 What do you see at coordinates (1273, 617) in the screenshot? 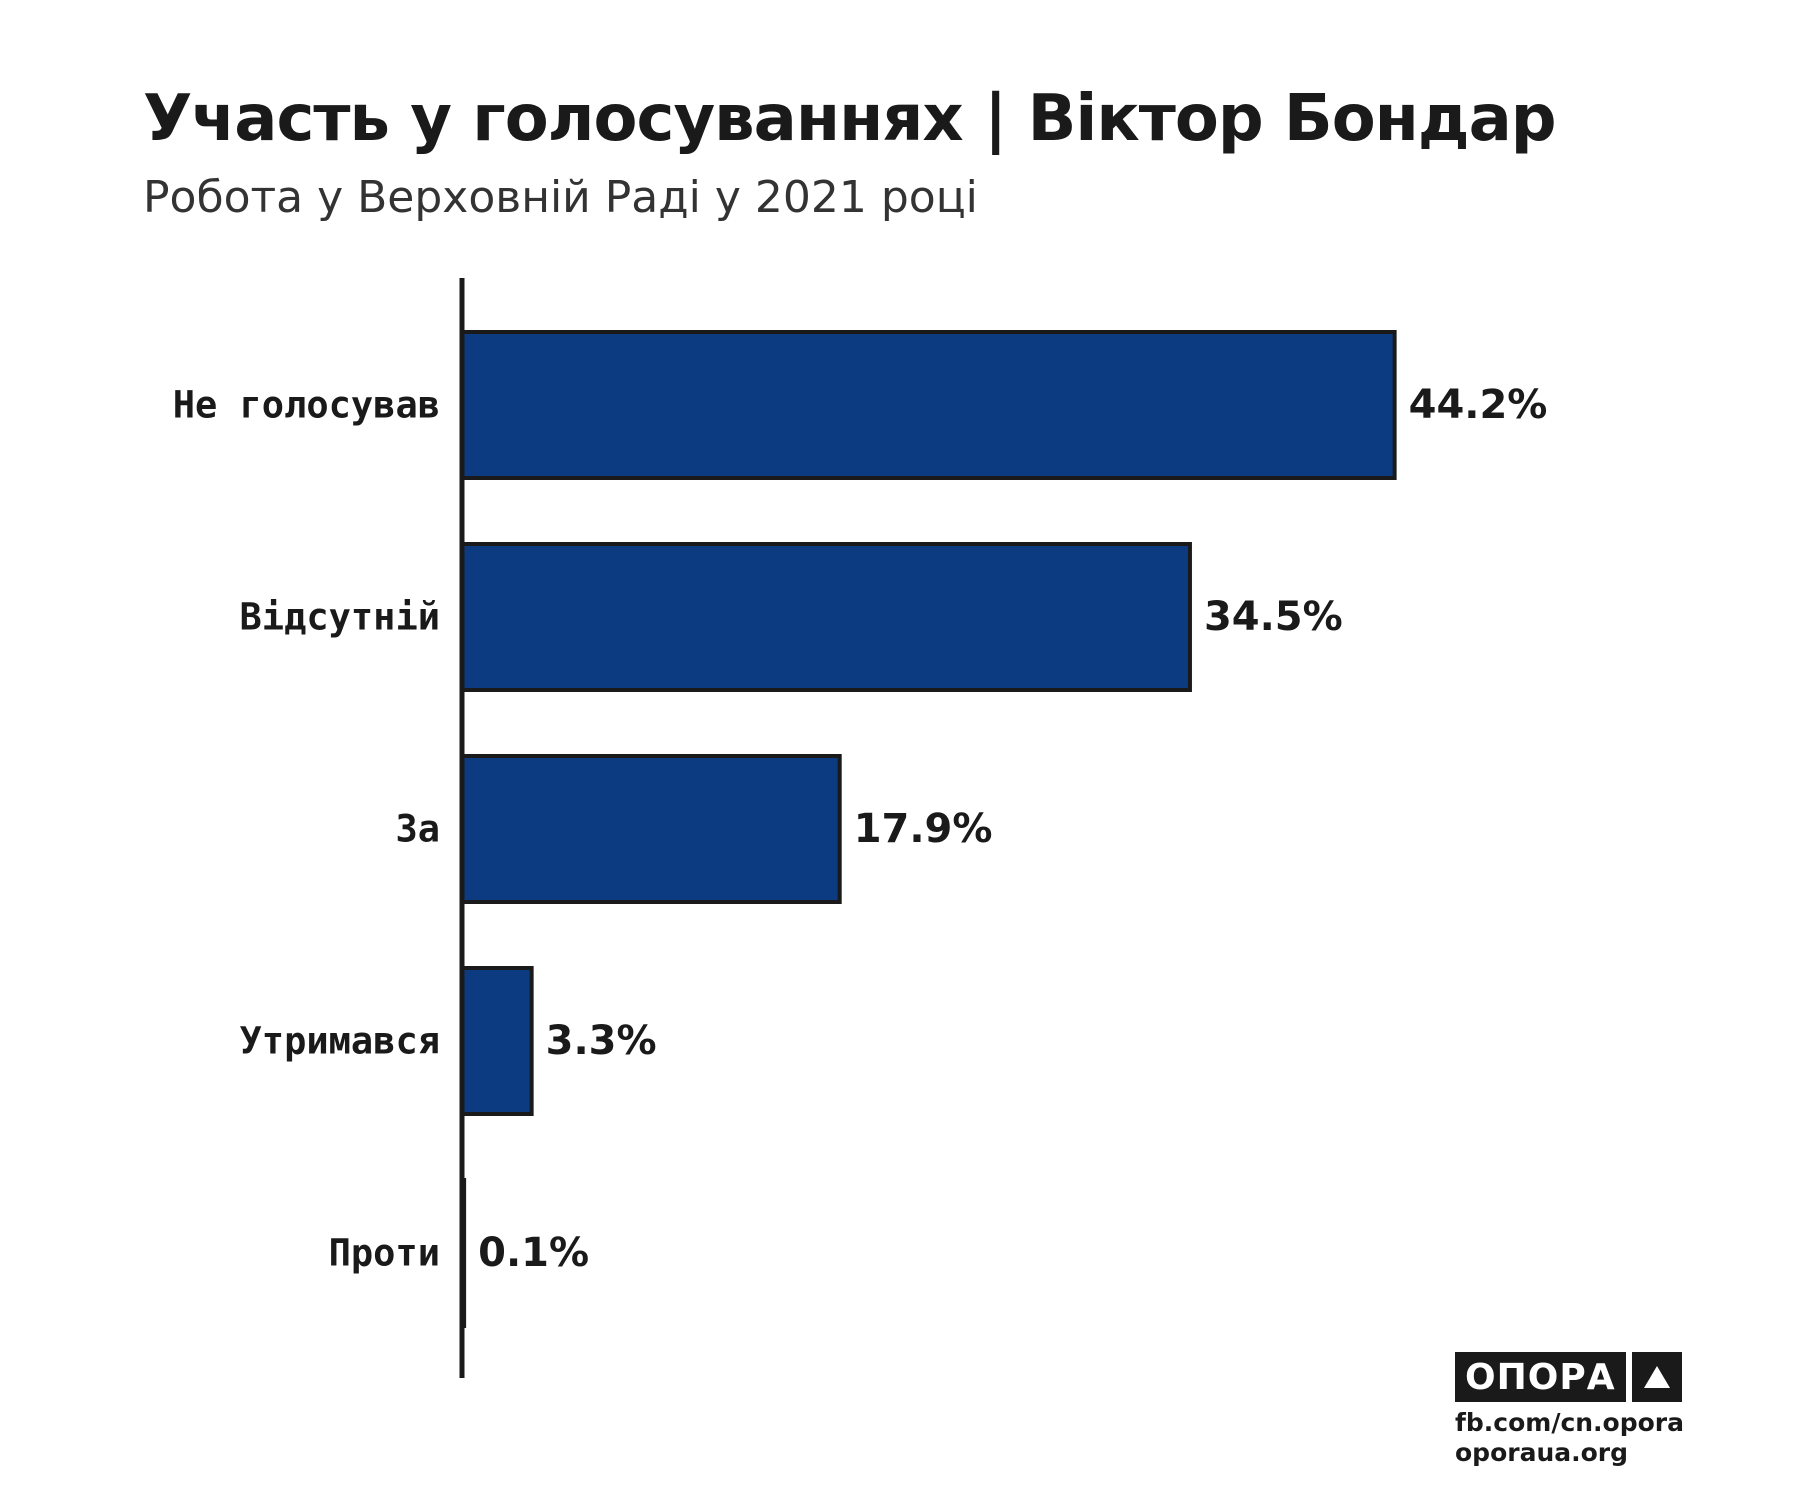
I see `value-label: 34.5%` at bounding box center [1273, 617].